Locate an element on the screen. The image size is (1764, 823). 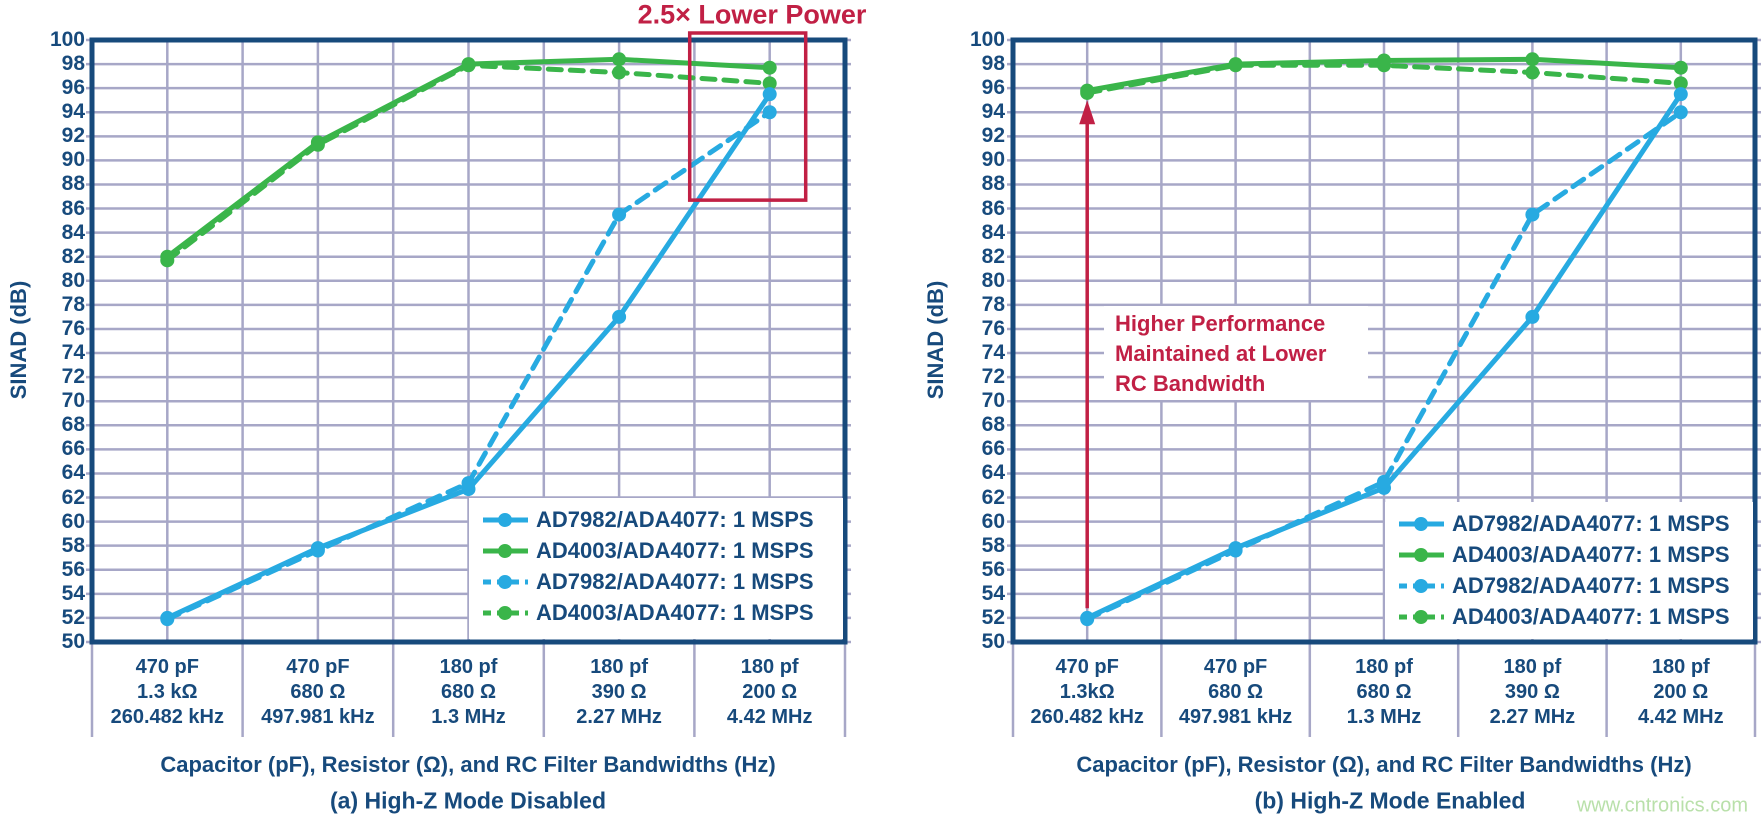
x-category-label-line: 1.3 kΩ is located at coordinates (167, 692).